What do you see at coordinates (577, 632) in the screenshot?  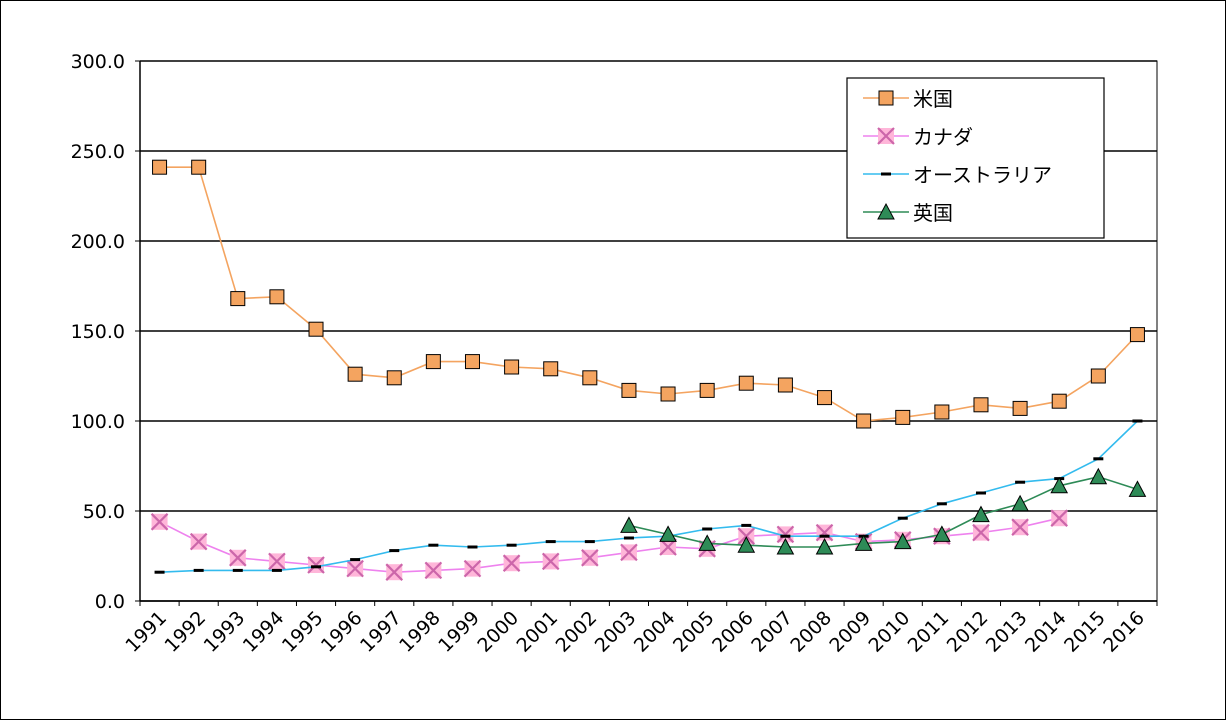 I see `x-tick-label: 2002` at bounding box center [577, 632].